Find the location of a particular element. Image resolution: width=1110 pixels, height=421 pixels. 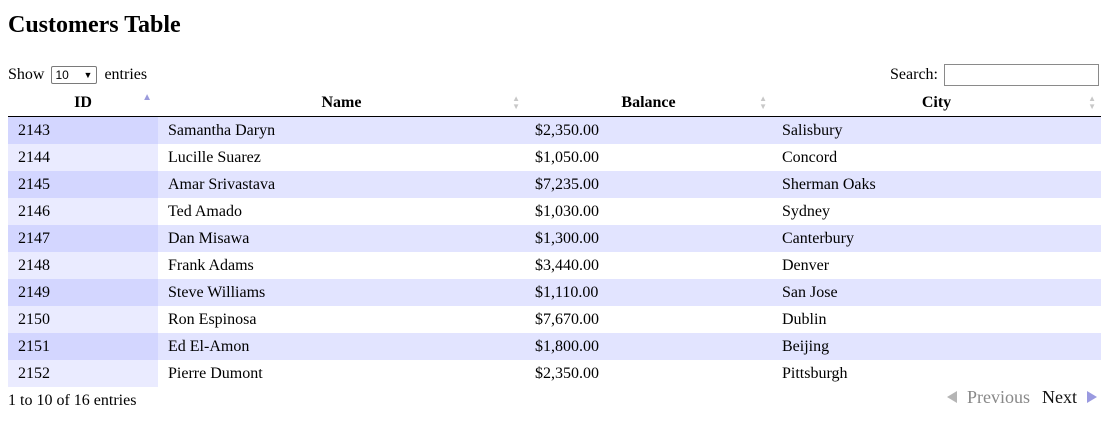

id-cell: 2145 is located at coordinates (83, 184).